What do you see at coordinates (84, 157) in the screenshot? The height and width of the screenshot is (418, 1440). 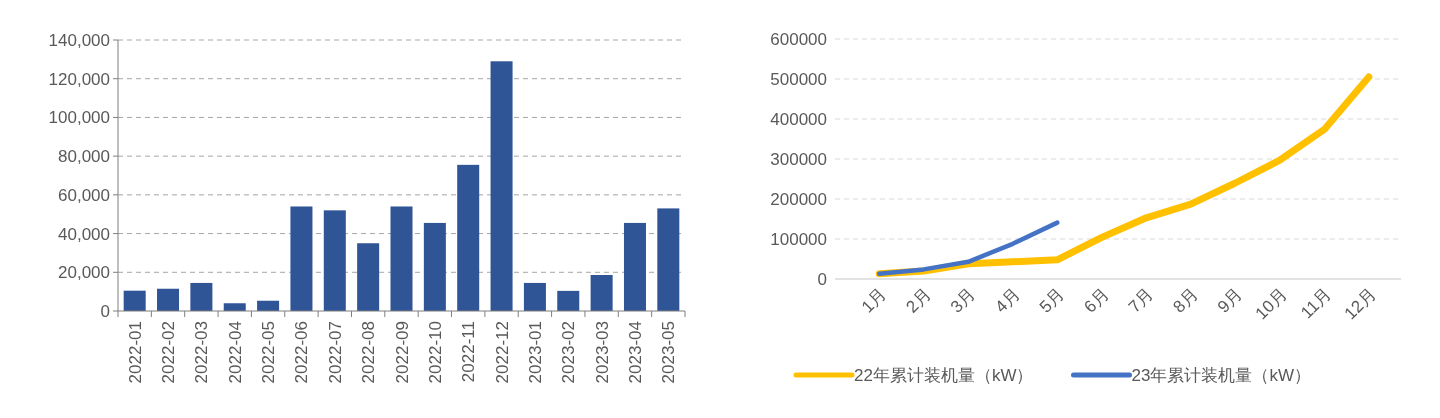 I see `y-tick-label: 80,000` at bounding box center [84, 157].